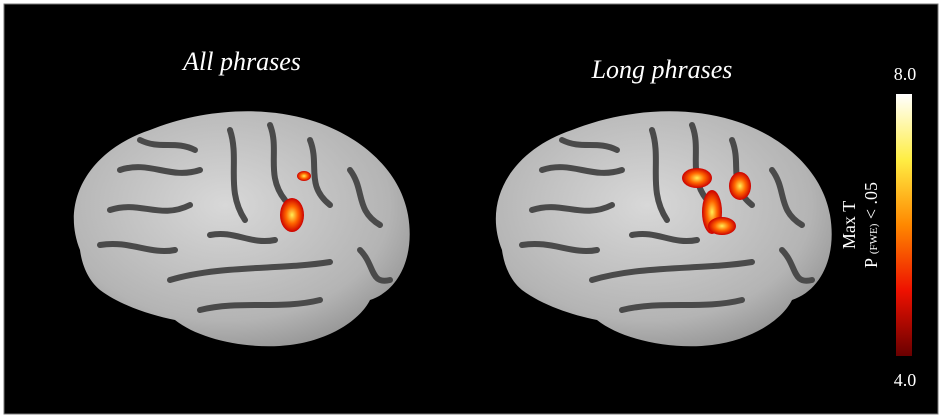 The height and width of the screenshot is (418, 942). Describe the element at coordinates (662, 69) in the screenshot. I see `panel-title: Long phrases` at that location.